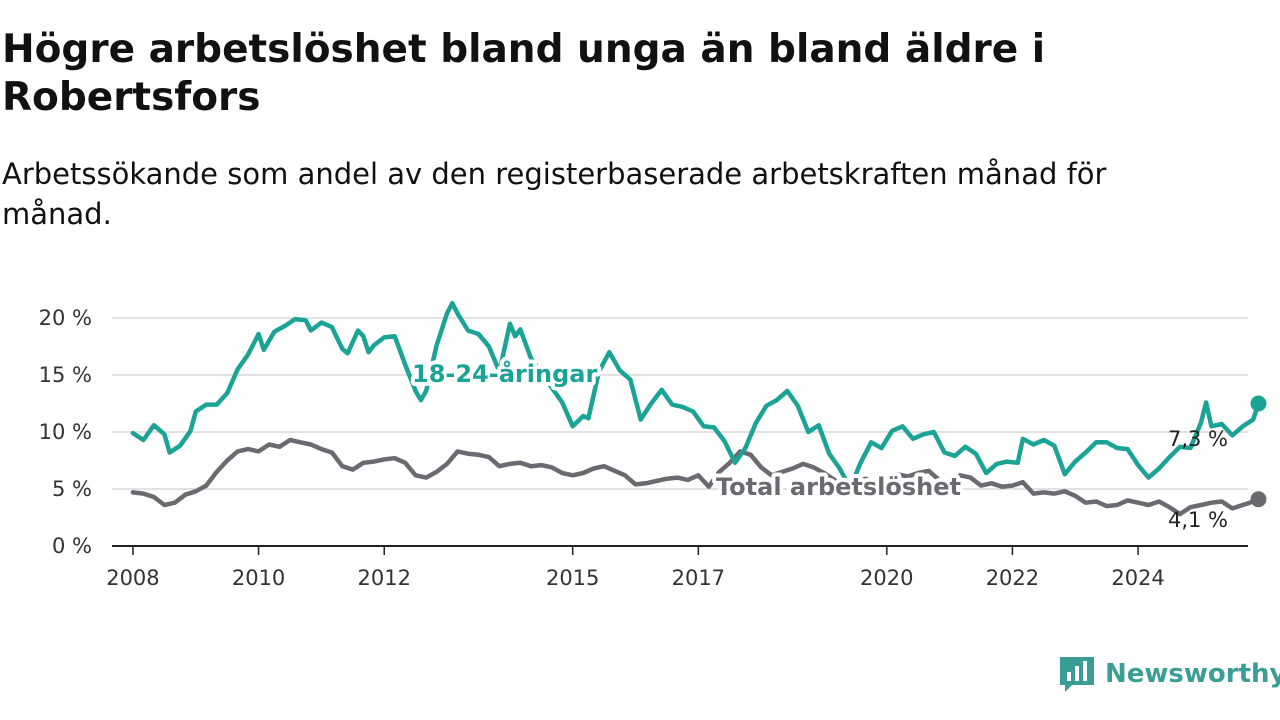 This screenshot has height=720, width=1280. I want to click on brand-logo: Newsworthy, so click(1170, 674).